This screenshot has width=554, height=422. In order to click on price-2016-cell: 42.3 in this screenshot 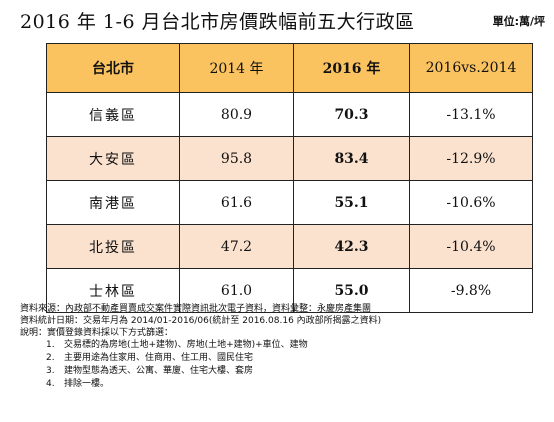, I will do `click(351, 246)`.